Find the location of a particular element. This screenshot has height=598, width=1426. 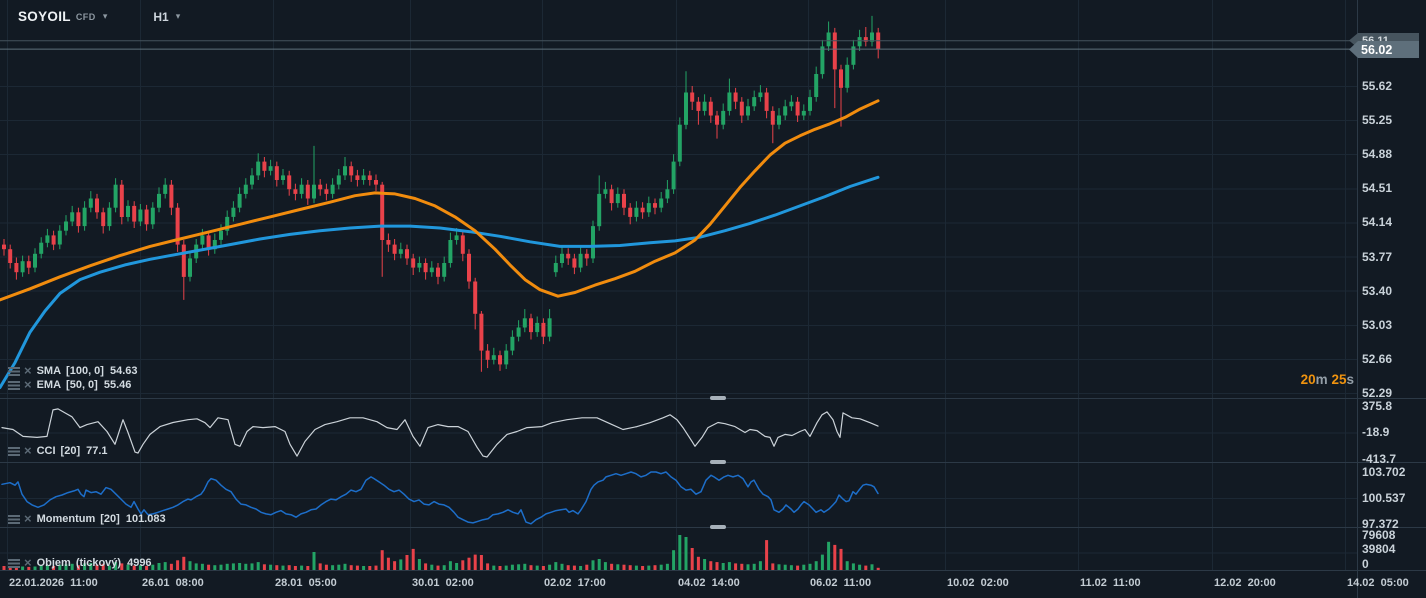

timeframe-dropdown-caret-icon: ▾ is located at coordinates (178, 16).